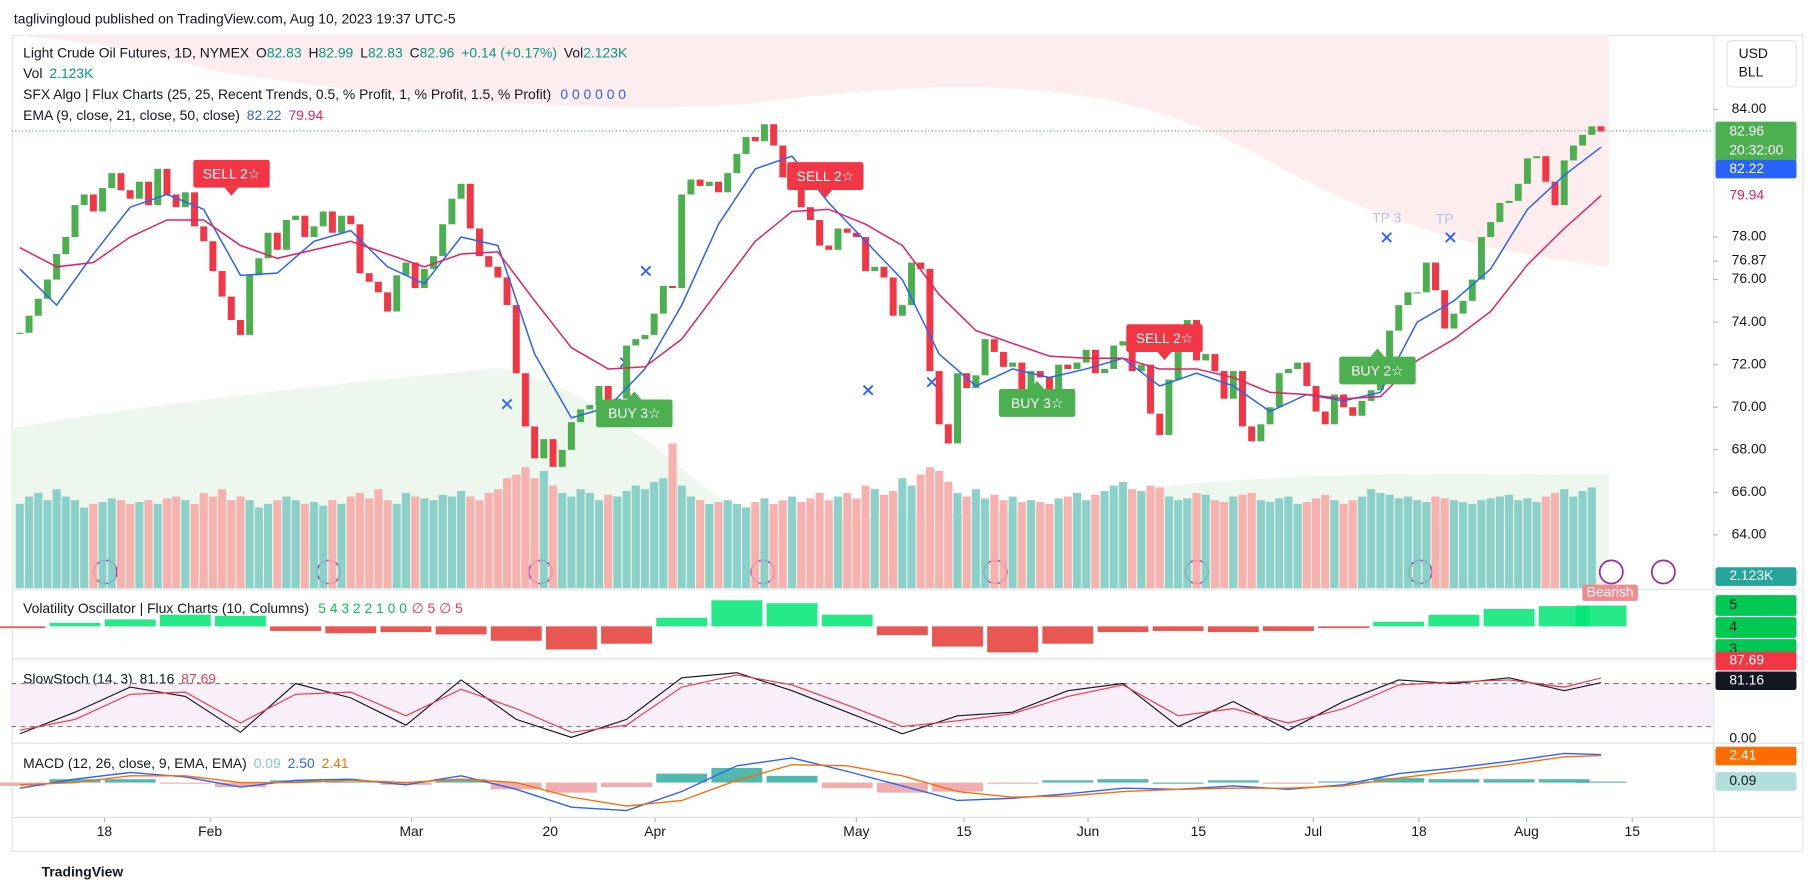 Image resolution: width=1815 pixels, height=895 pixels. What do you see at coordinates (1756, 195) in the screenshot?
I see `ema21-tag-box` at bounding box center [1756, 195].